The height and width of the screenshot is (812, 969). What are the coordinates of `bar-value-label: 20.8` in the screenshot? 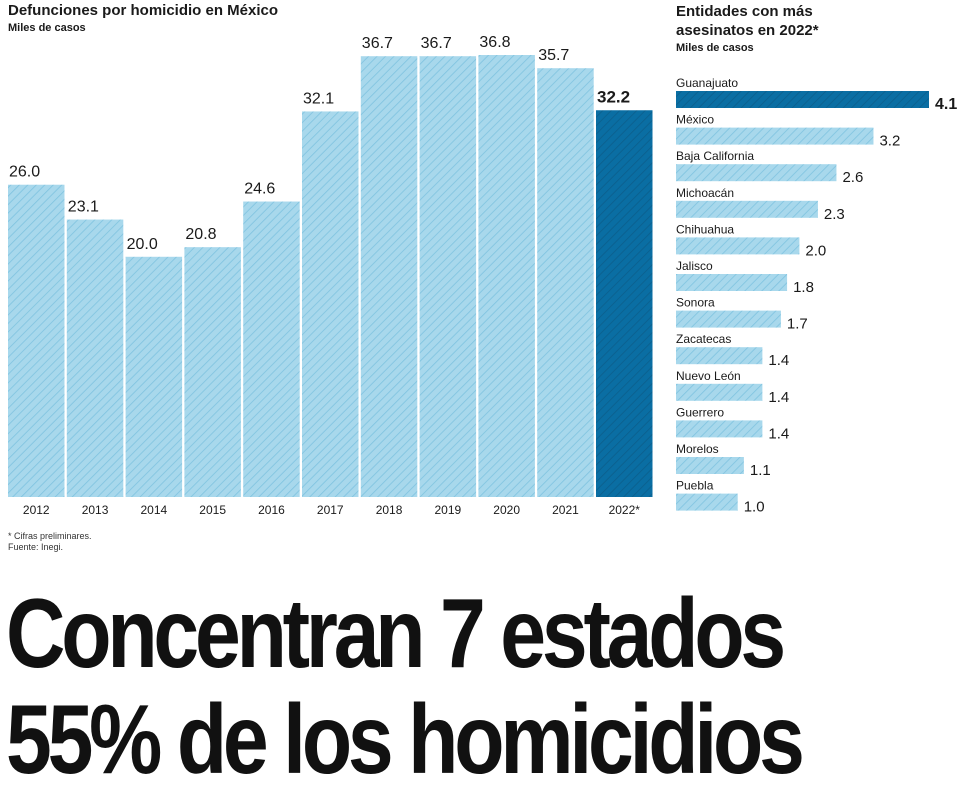 It's located at (200, 234).